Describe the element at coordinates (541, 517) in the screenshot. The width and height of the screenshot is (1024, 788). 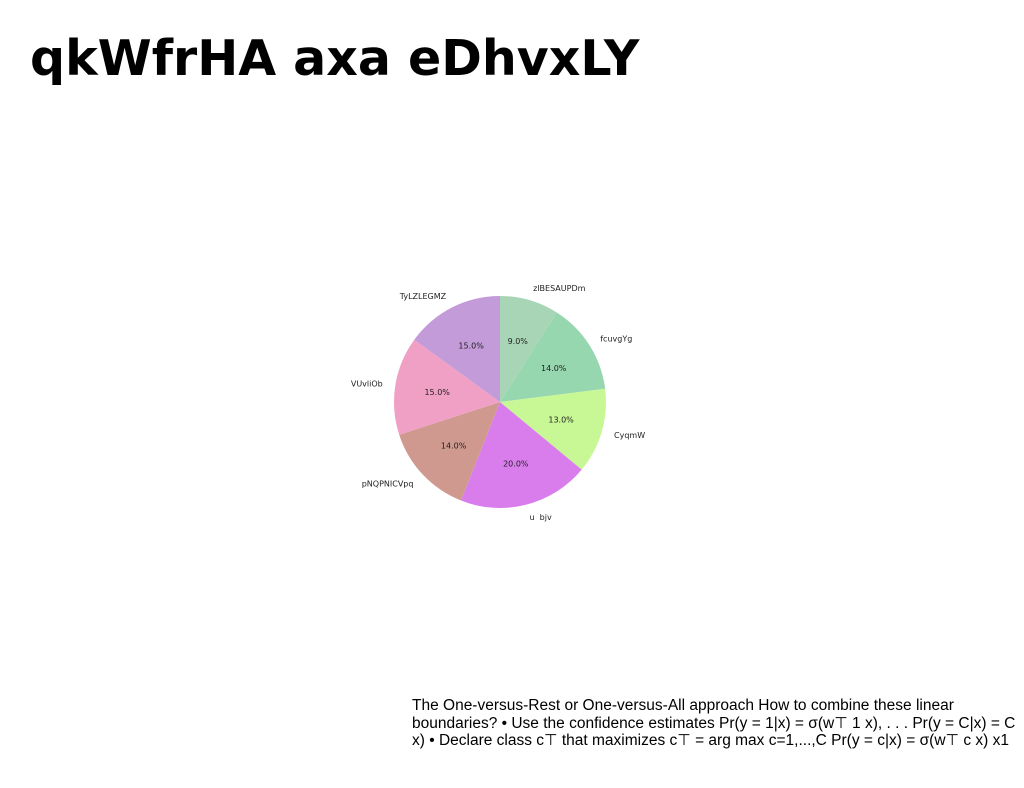
I see `pie-slice-label: u bjv` at that location.